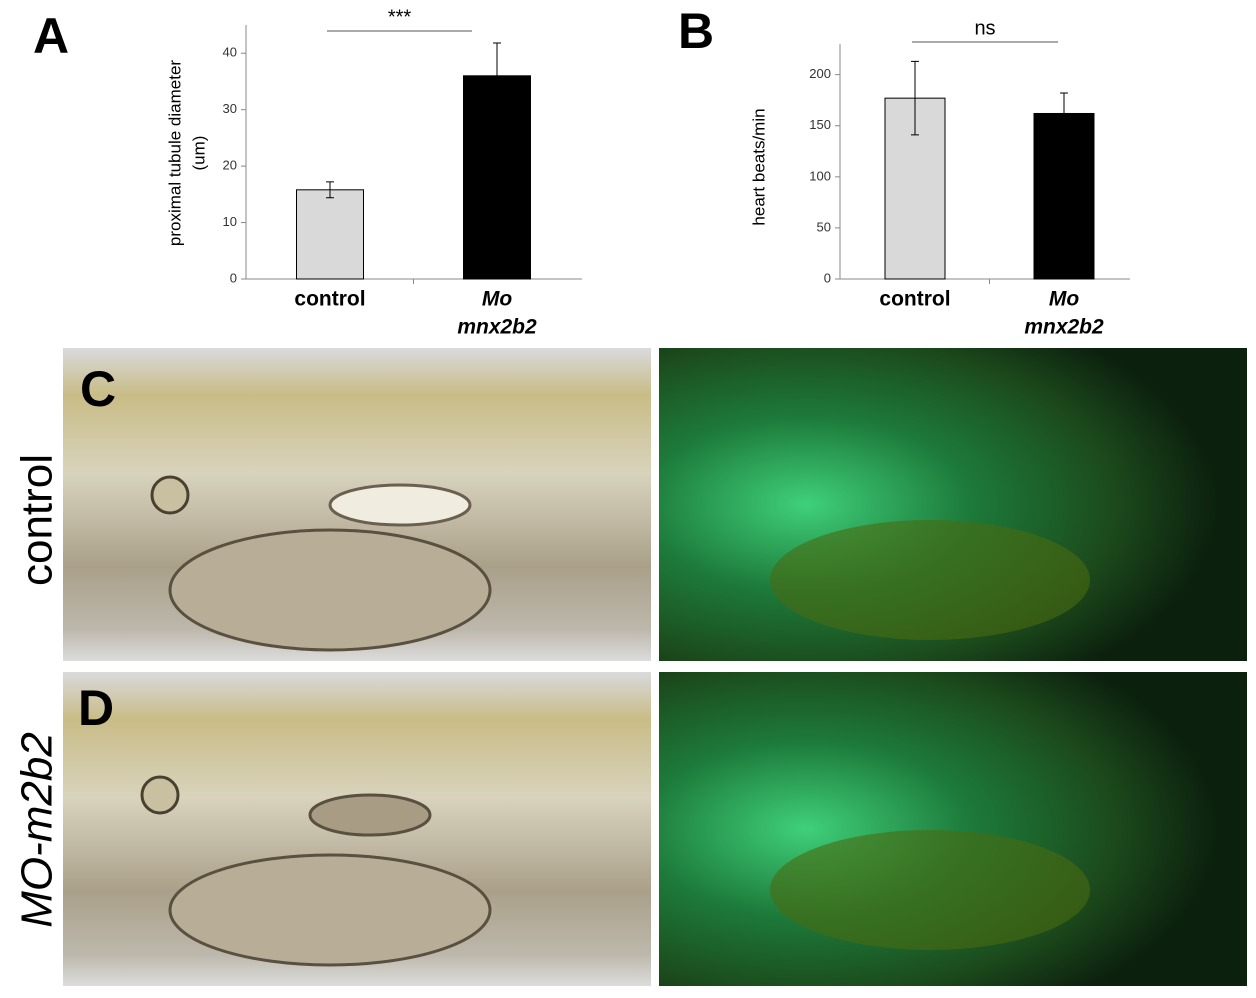 The image size is (1256, 998). Describe the element at coordinates (824, 226) in the screenshot. I see `y-tick-label: 50` at that location.